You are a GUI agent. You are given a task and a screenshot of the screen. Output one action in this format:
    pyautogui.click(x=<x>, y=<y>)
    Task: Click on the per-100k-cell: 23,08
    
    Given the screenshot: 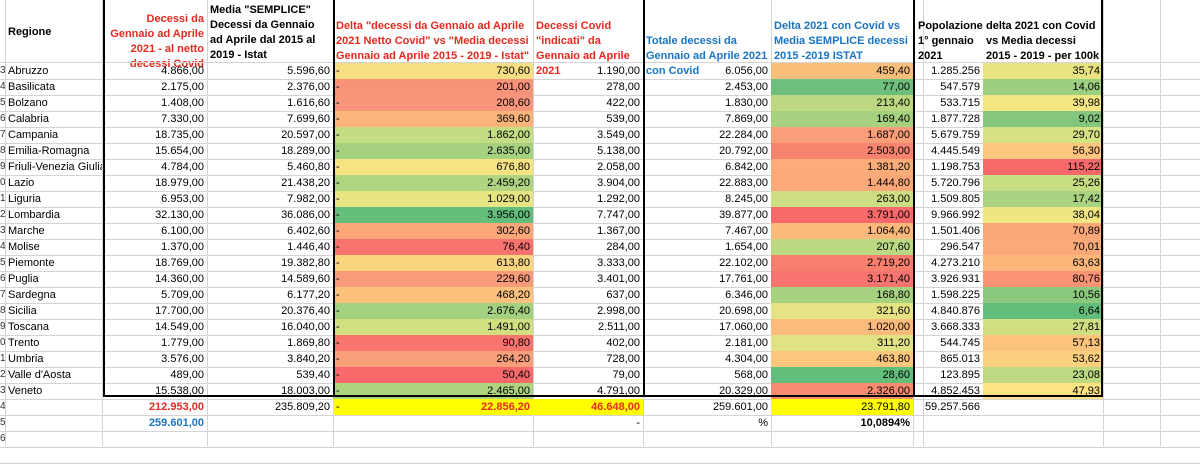 What is the action you would take?
    pyautogui.click(x=1043, y=375)
    